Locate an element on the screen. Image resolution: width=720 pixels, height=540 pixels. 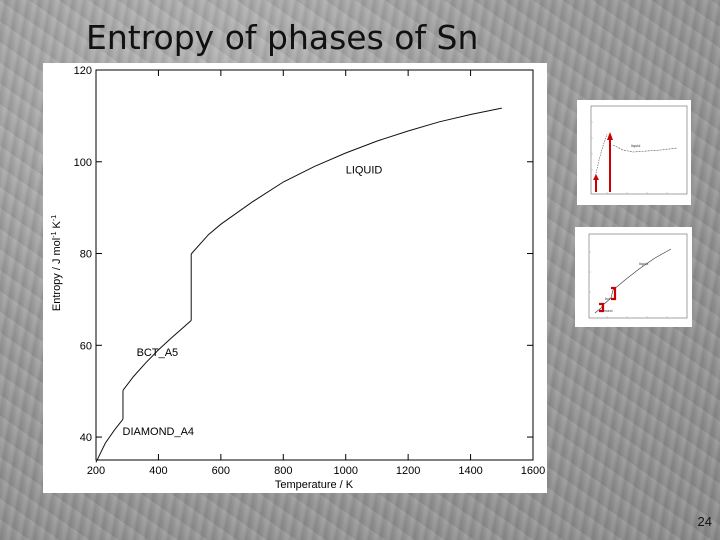
page-number: 24 is located at coordinates (704, 521).